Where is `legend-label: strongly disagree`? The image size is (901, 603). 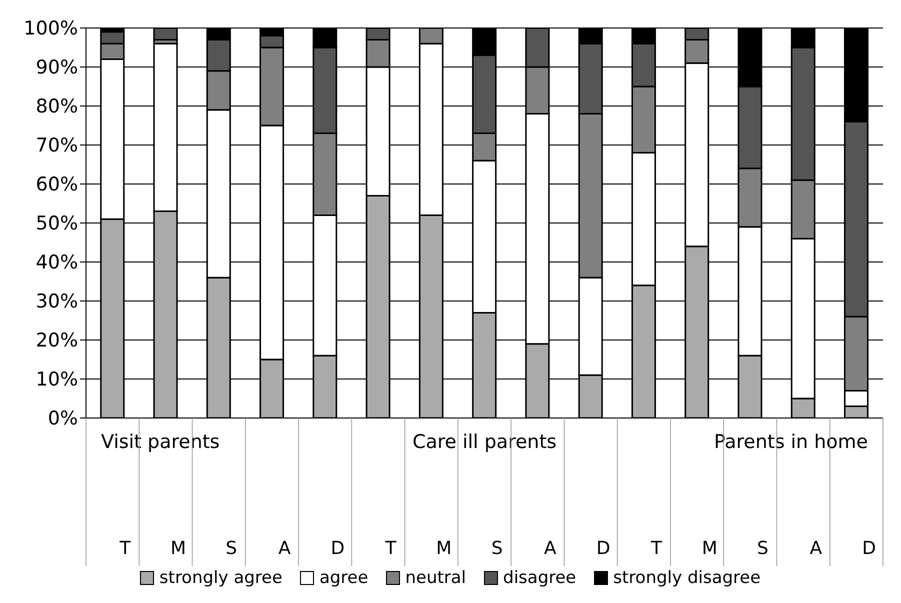 legend-label: strongly disagree is located at coordinates (686, 578).